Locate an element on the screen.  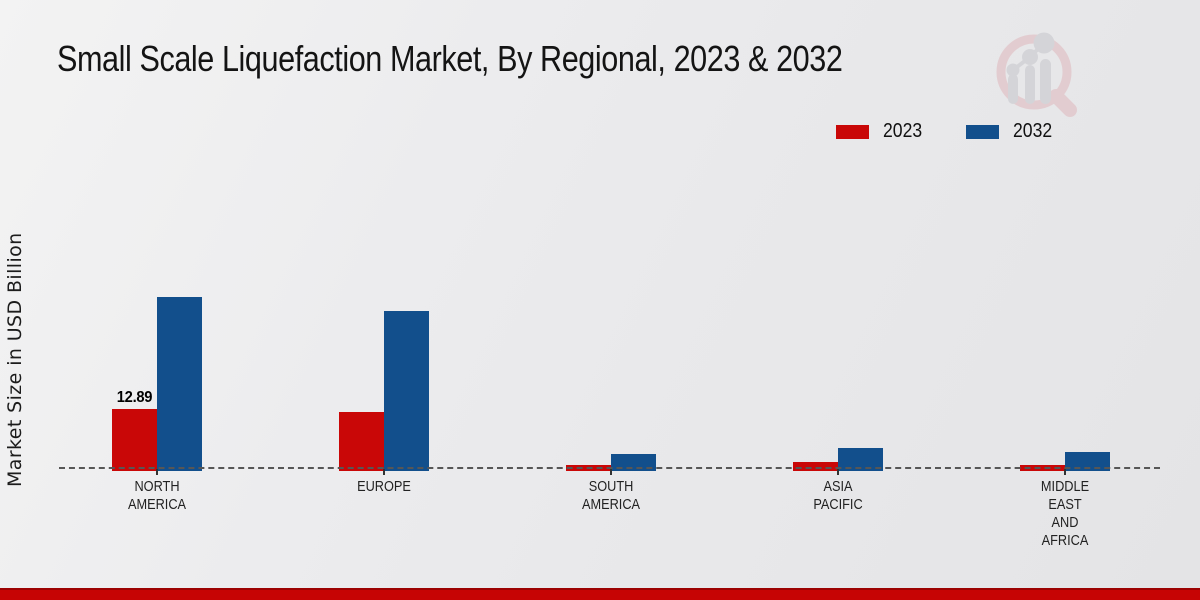
legend: 2023 2032 is located at coordinates (946, 131).